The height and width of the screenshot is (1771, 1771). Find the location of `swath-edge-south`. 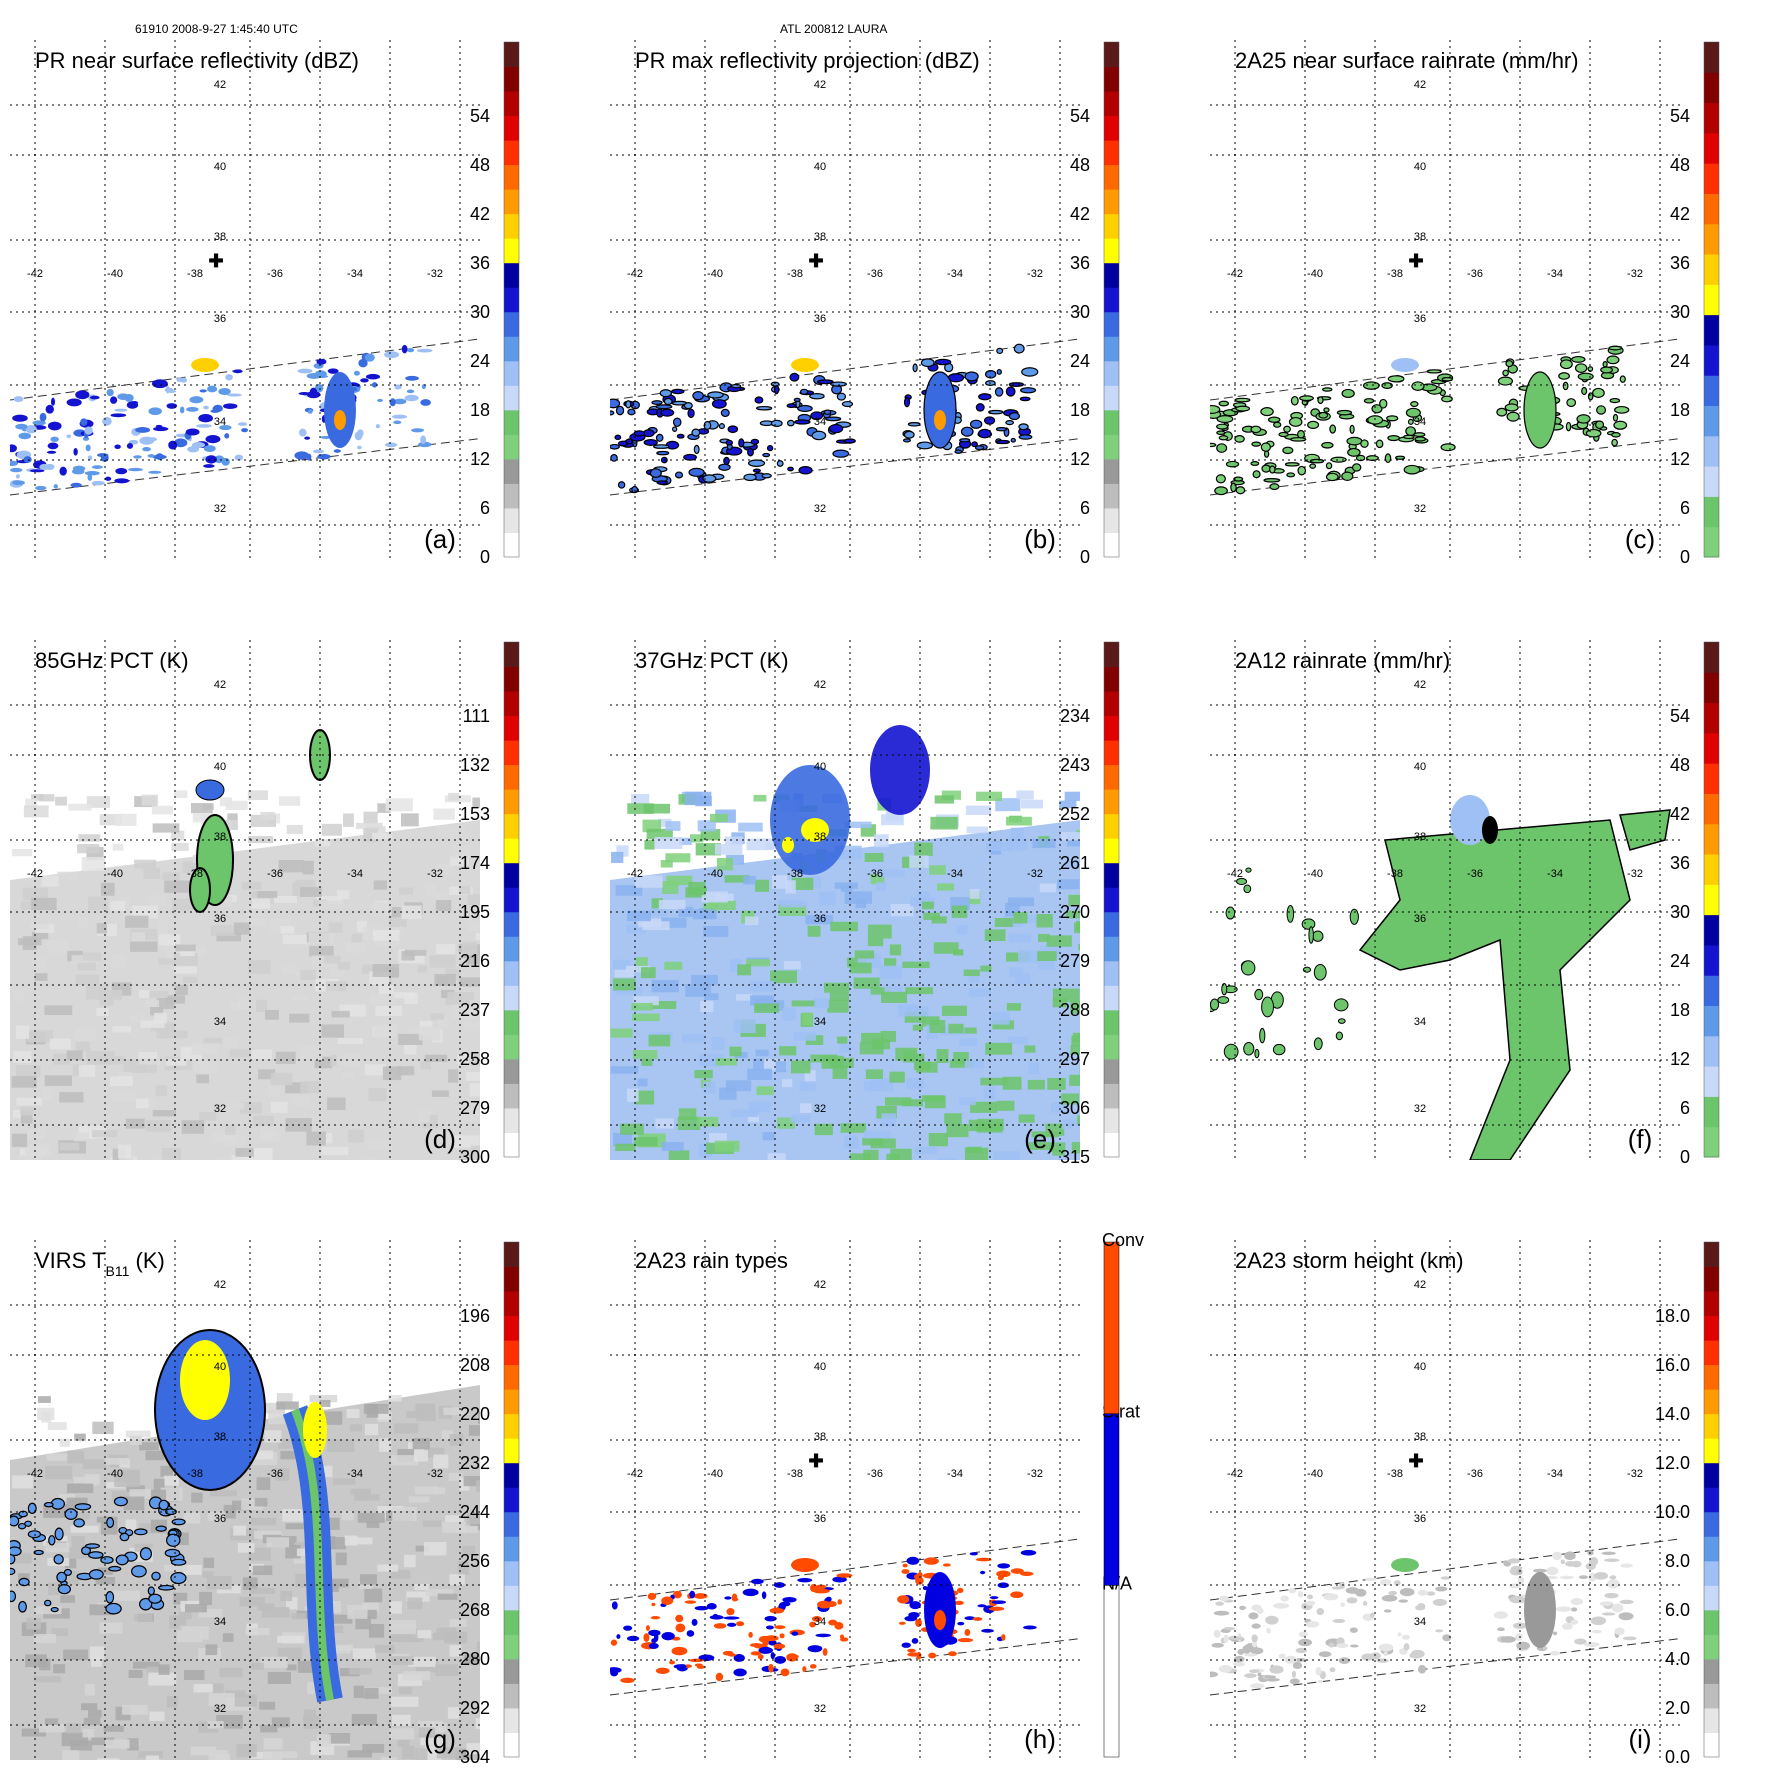

swath-edge-south is located at coordinates (1445, 467).